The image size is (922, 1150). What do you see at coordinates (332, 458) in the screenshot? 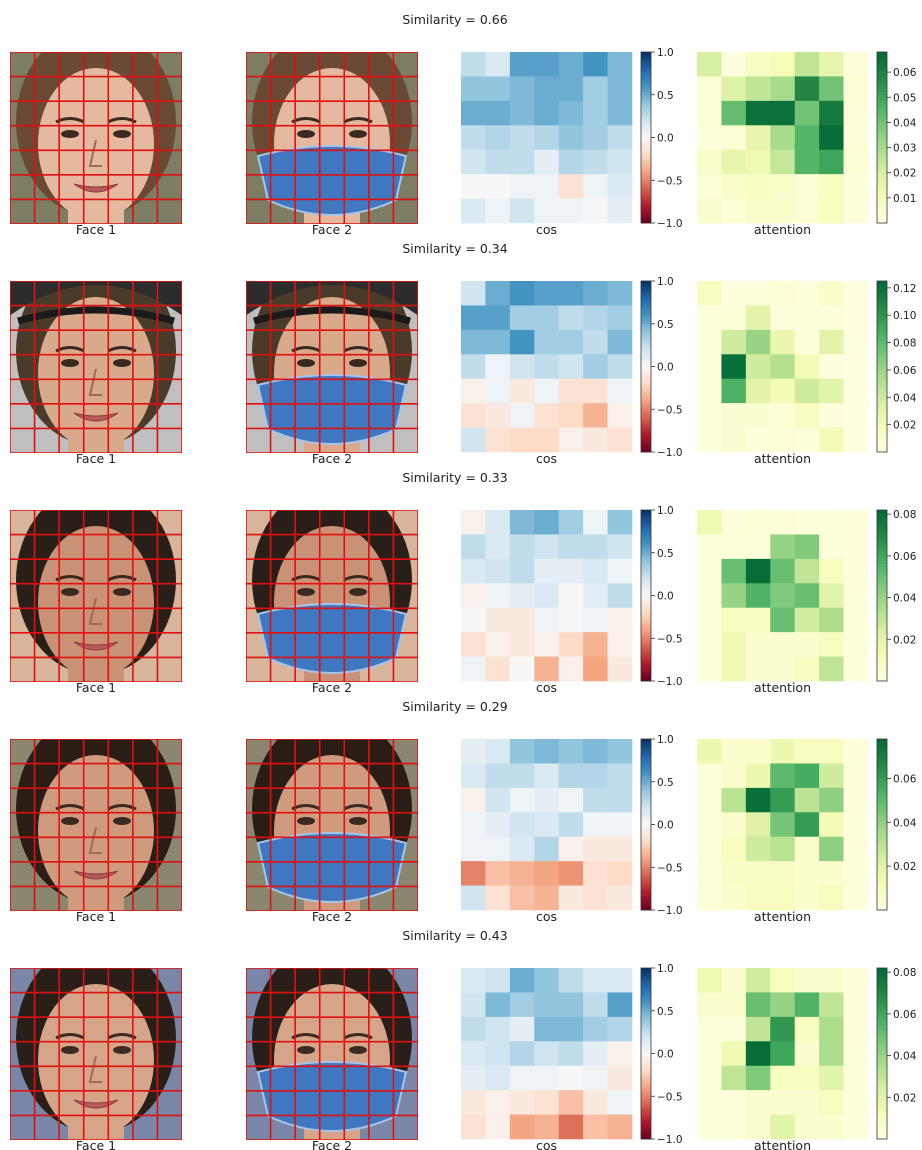
I see `face2-label: Face 2` at bounding box center [332, 458].